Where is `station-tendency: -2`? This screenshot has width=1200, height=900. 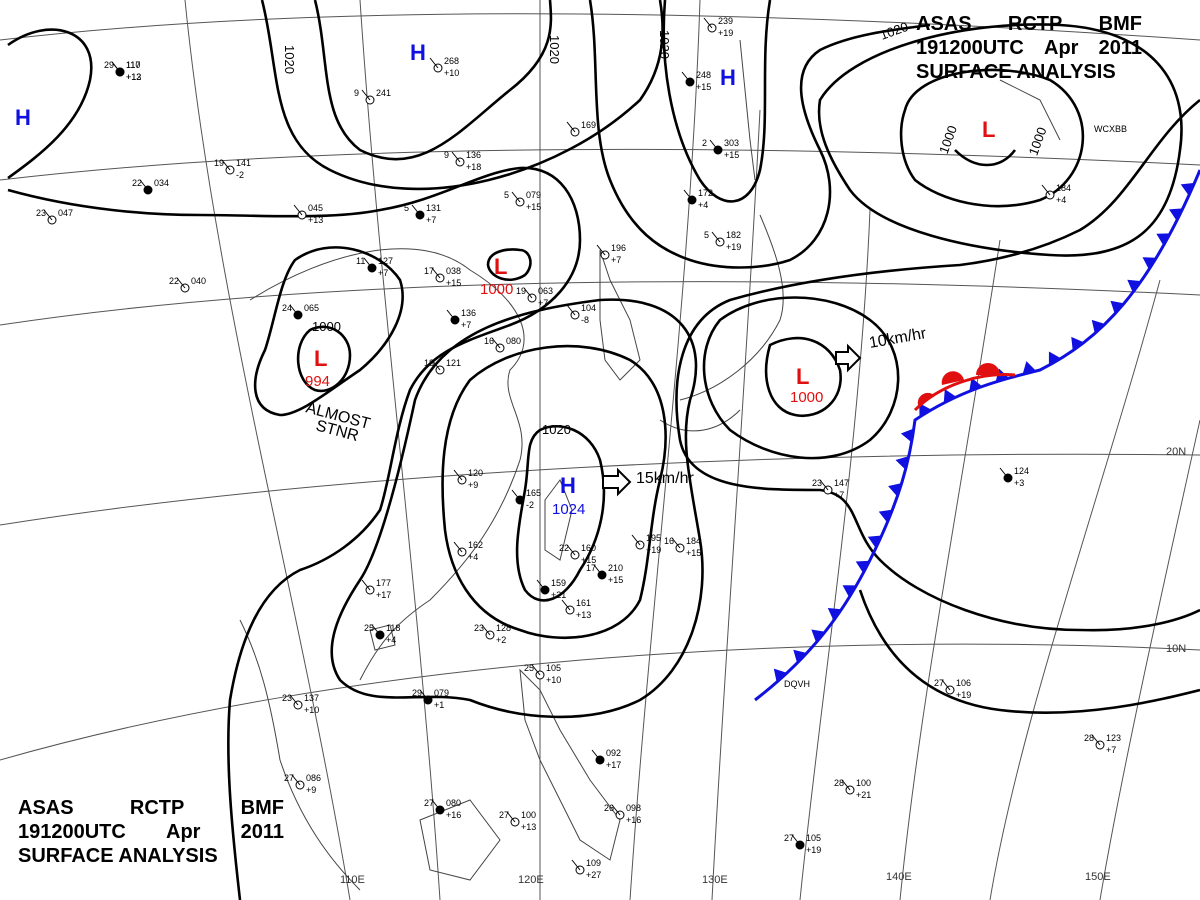 station-tendency: -2 is located at coordinates (240, 175).